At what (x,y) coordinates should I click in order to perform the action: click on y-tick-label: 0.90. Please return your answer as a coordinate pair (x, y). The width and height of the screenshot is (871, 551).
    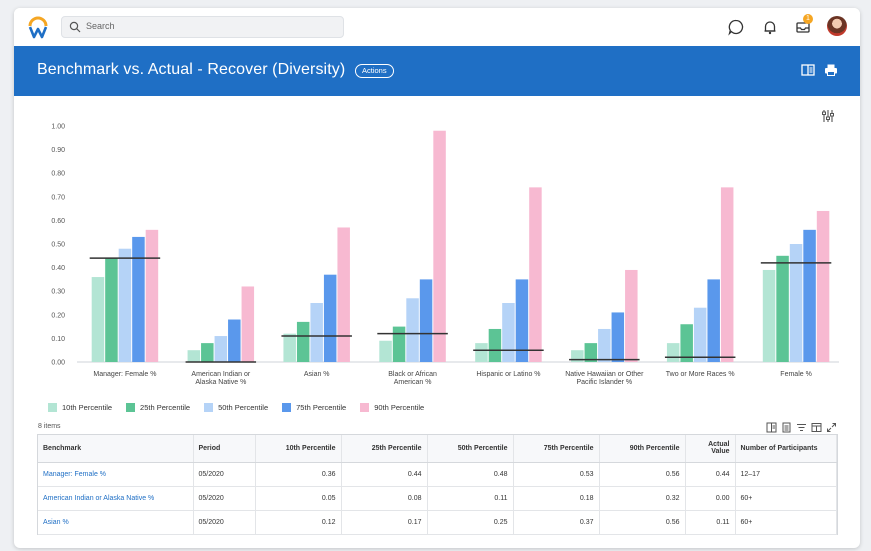
    Looking at the image, I should click on (58, 150).